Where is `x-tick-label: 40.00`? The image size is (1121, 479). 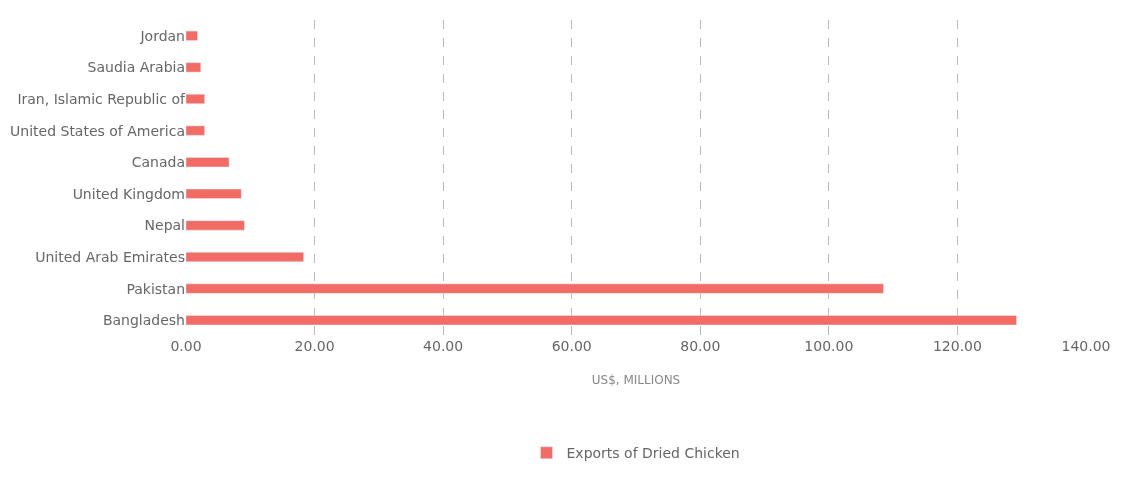
x-tick-label: 40.00 is located at coordinates (443, 346).